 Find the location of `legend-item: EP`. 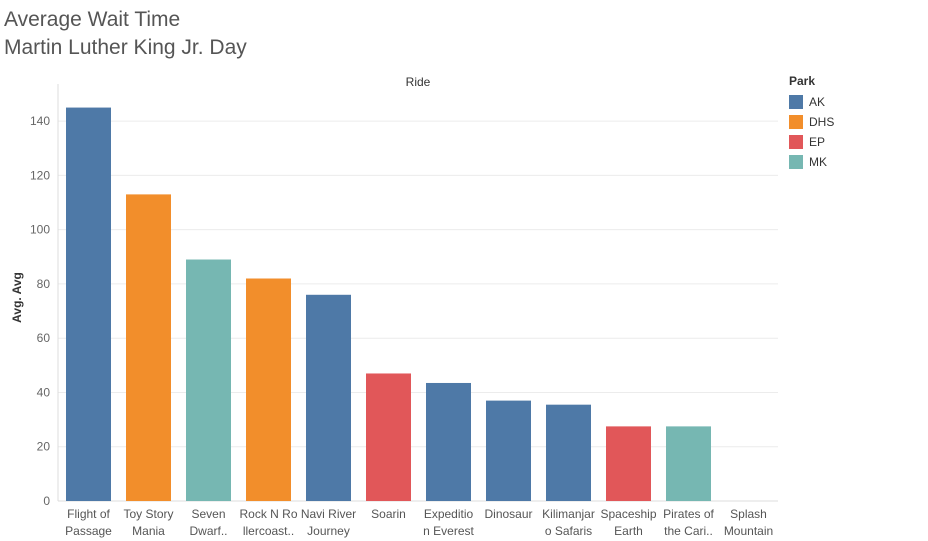

legend-item: EP is located at coordinates (811, 142).